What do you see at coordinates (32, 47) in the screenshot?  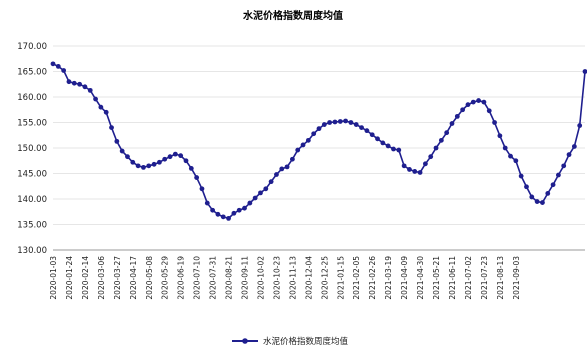 I see `y-tick-label: 170.00` at bounding box center [32, 47].